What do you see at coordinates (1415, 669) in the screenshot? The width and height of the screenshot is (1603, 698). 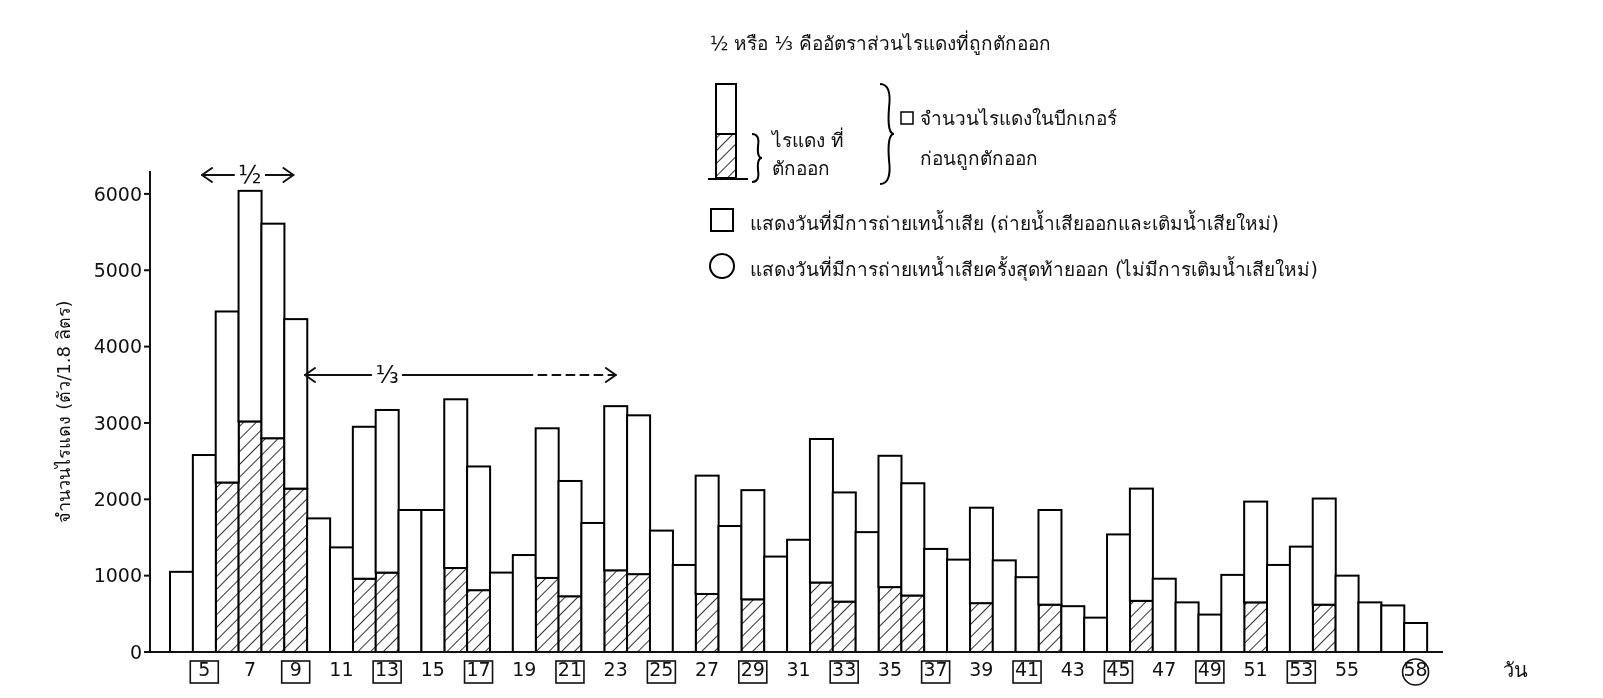 I see `x-tick-label: 58` at bounding box center [1415, 669].